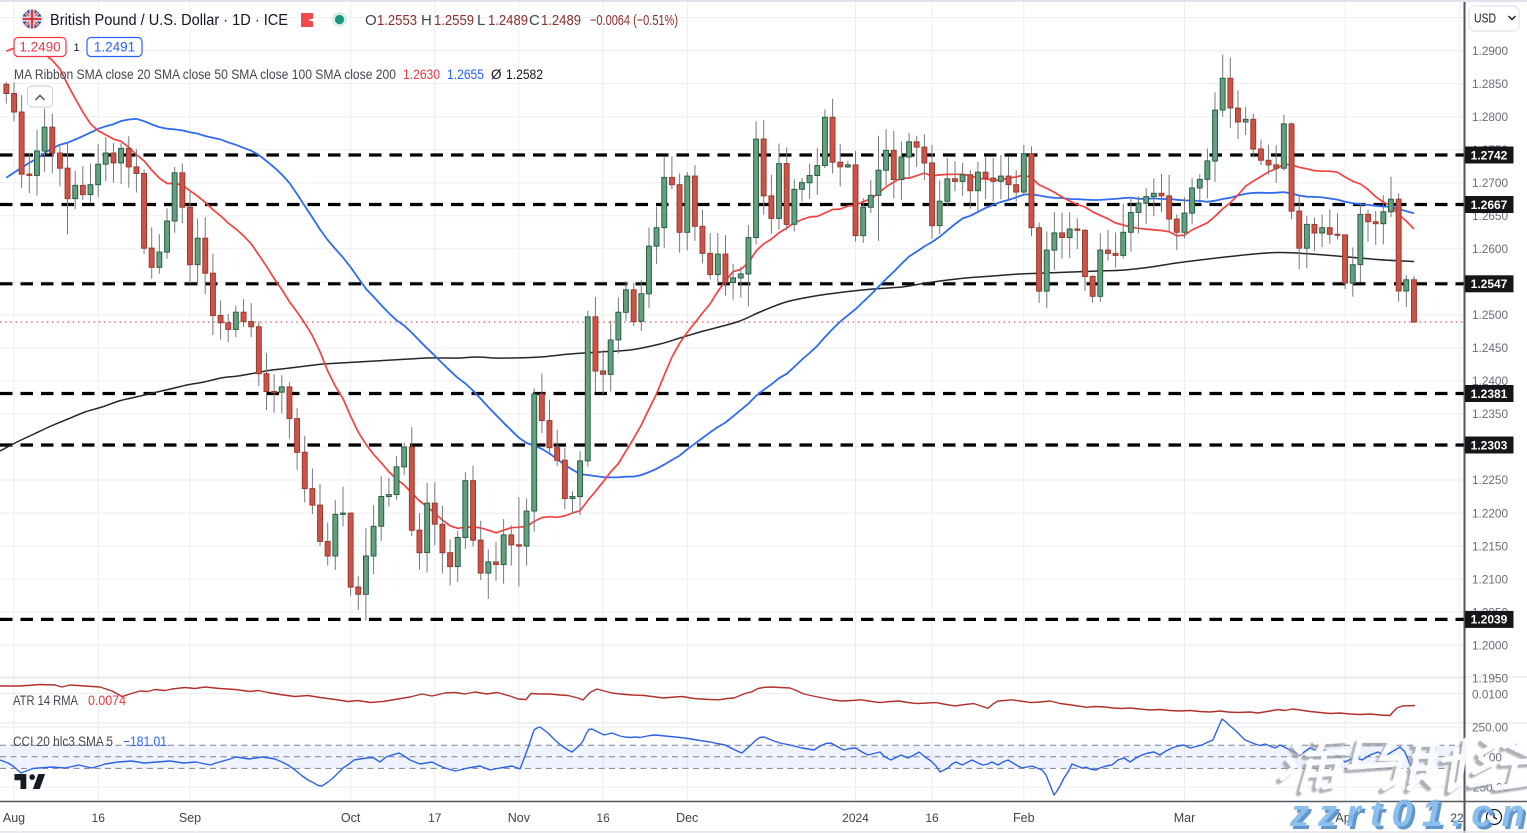 This screenshot has height=833, width=1527. I want to click on svg-text: 1.2350, so click(1490, 414).